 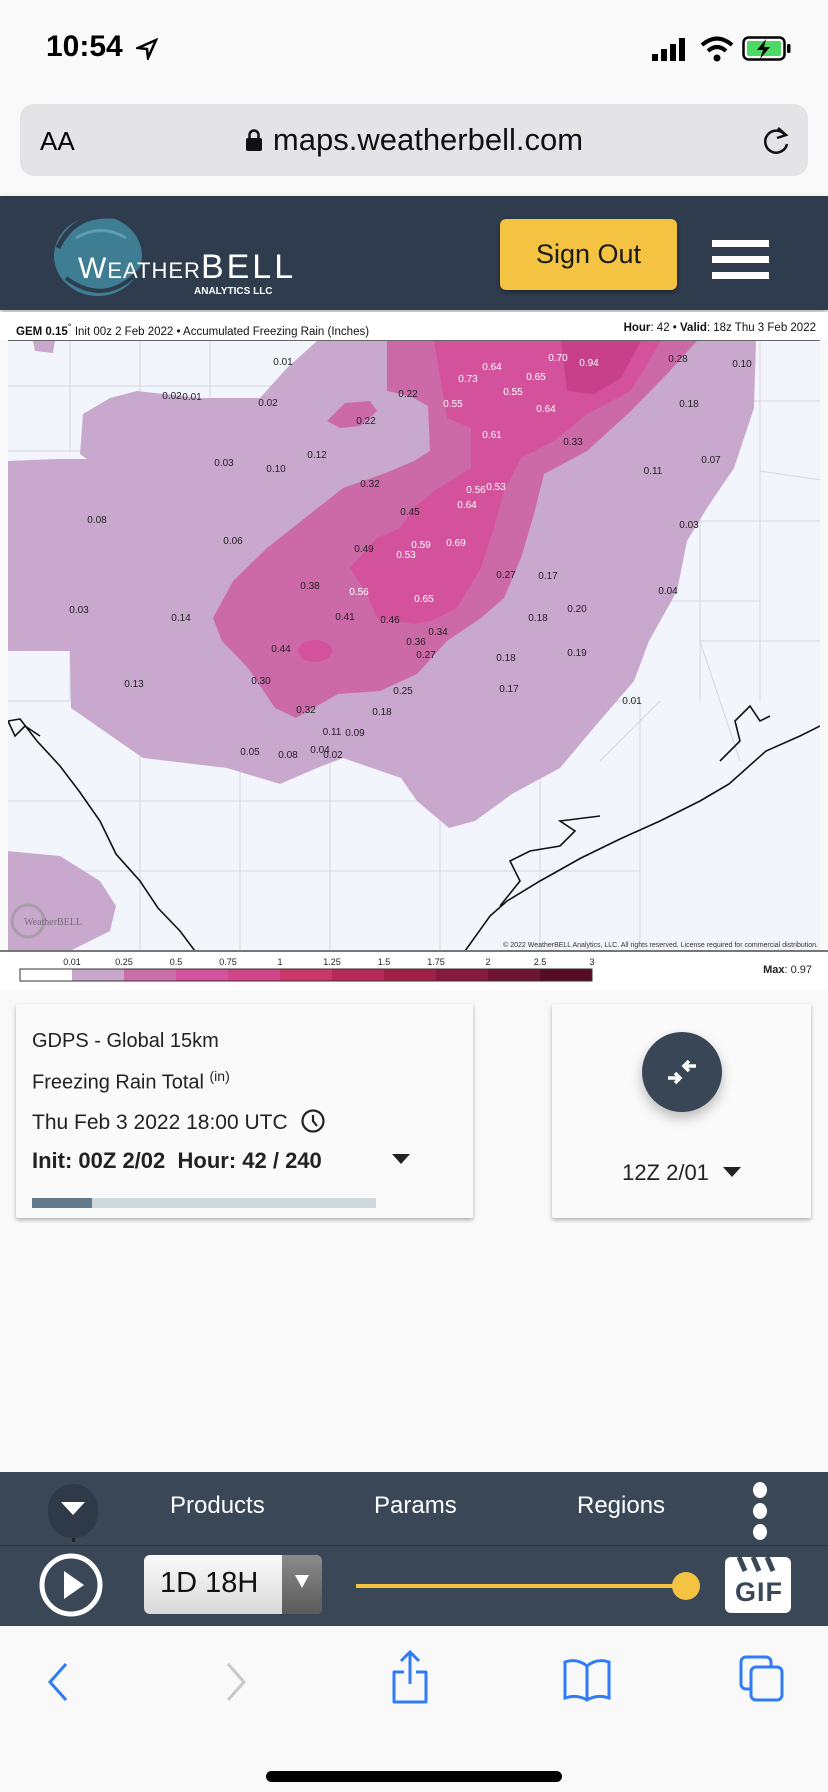 What do you see at coordinates (589, 363) in the screenshot?
I see `map-value-label: 0.94` at bounding box center [589, 363].